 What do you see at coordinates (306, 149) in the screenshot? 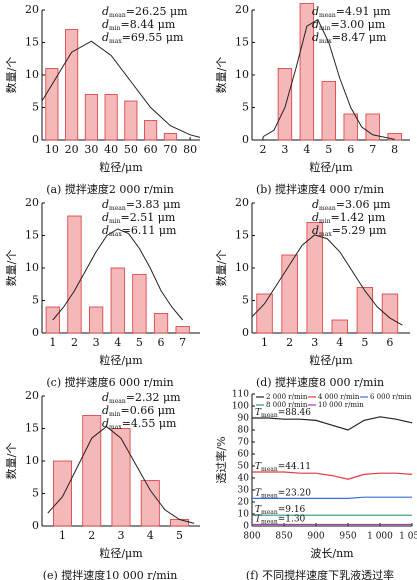
I see `x-tick-label: 4` at bounding box center [306, 149].